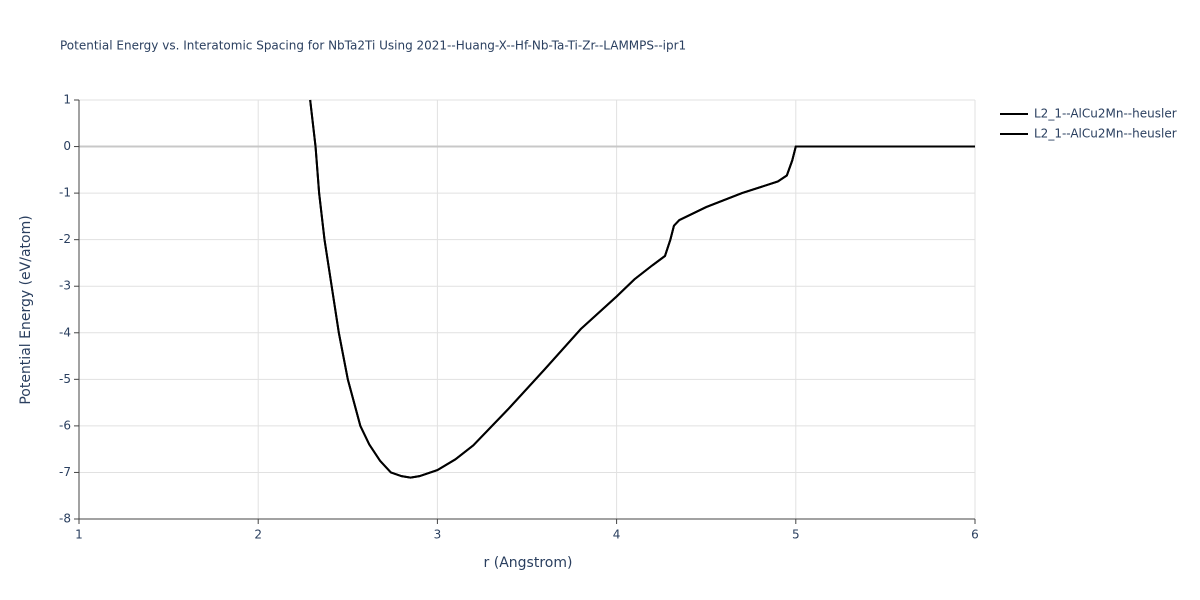  What do you see at coordinates (65, 425) in the screenshot?
I see `y-tick-label: -6` at bounding box center [65, 425].